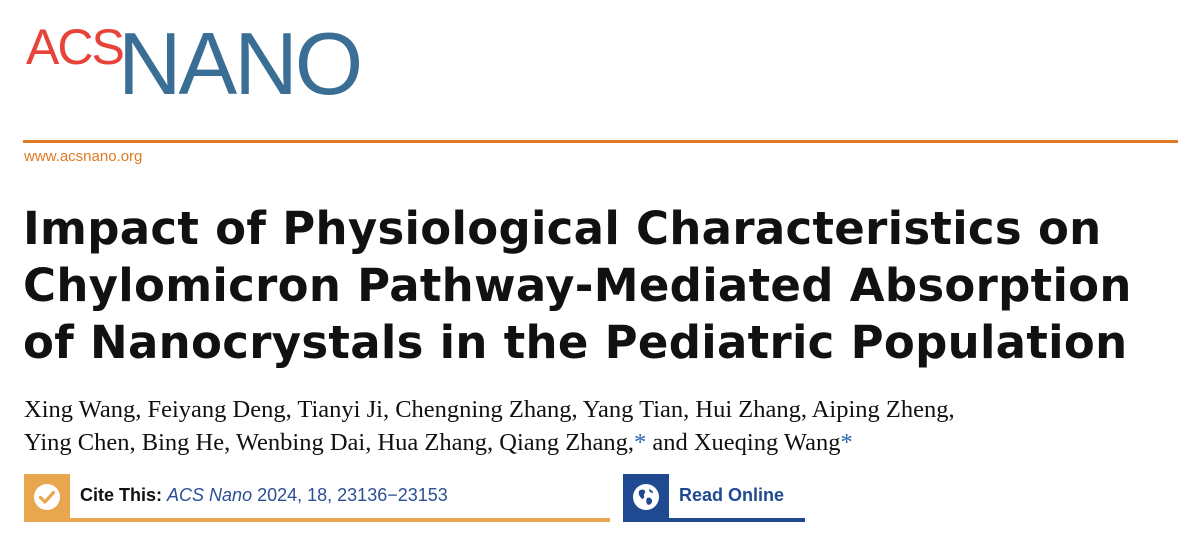 This screenshot has height=534, width=1191. I want to click on authors-line-2-last: and Xueqing Wang, so click(743, 442).